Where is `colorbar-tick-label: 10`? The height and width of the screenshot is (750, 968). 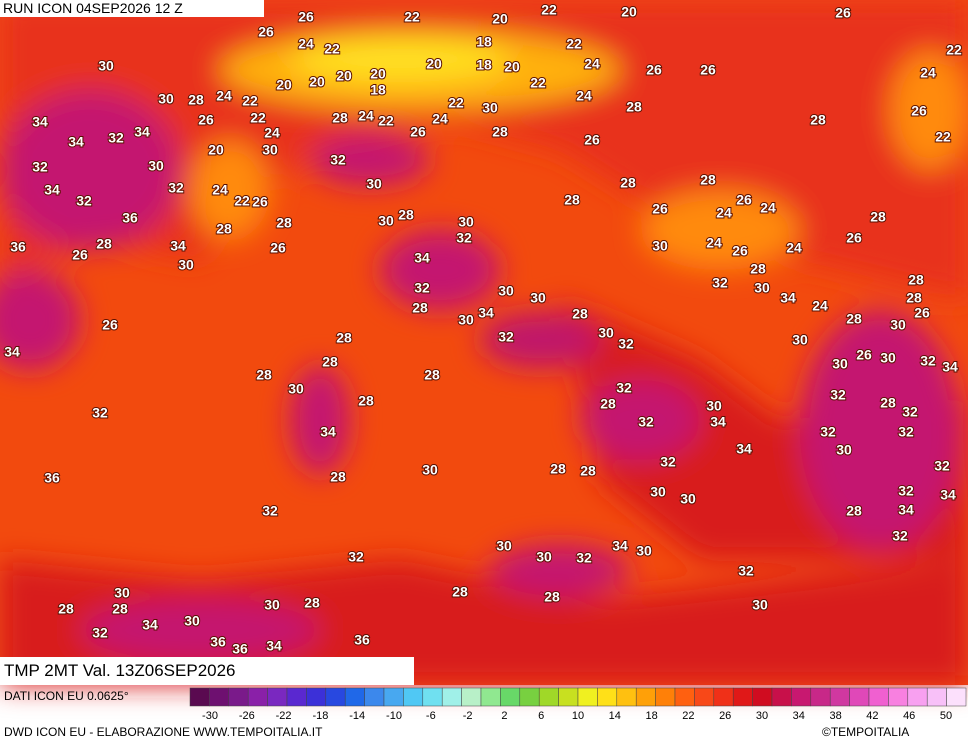 colorbar-tick-label: 10 is located at coordinates (578, 716).